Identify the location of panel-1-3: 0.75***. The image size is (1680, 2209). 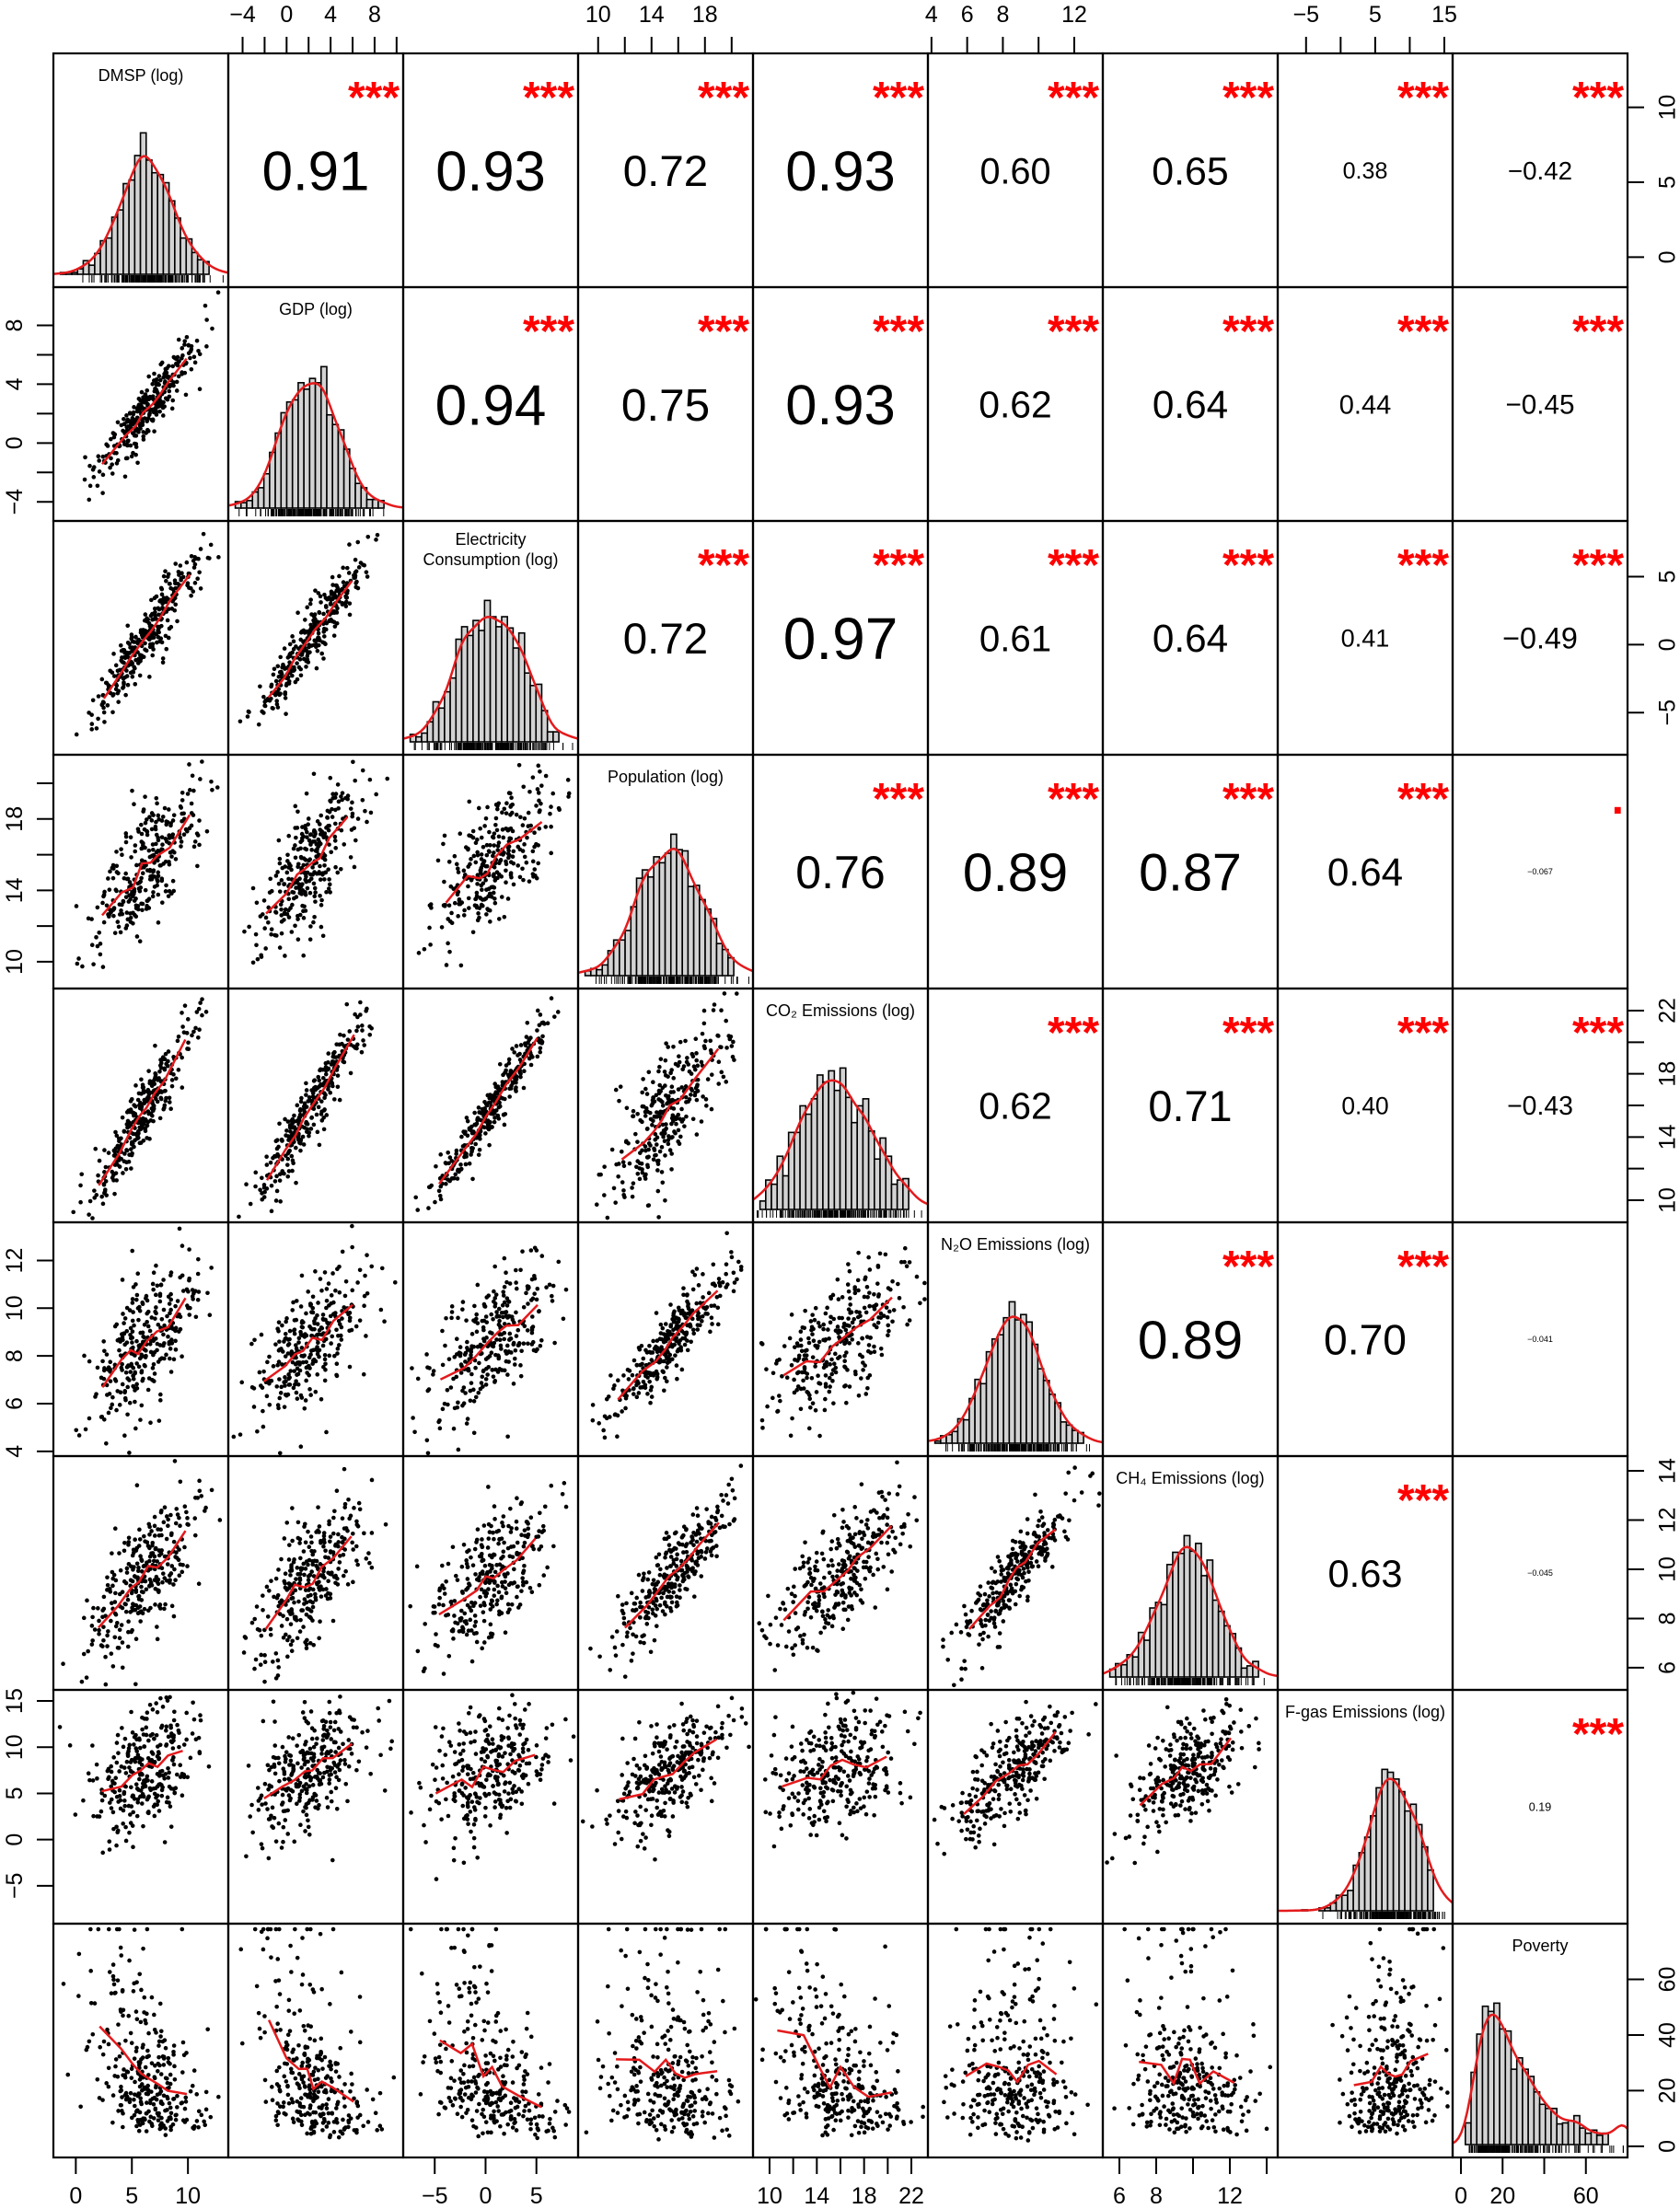
(665, 404).